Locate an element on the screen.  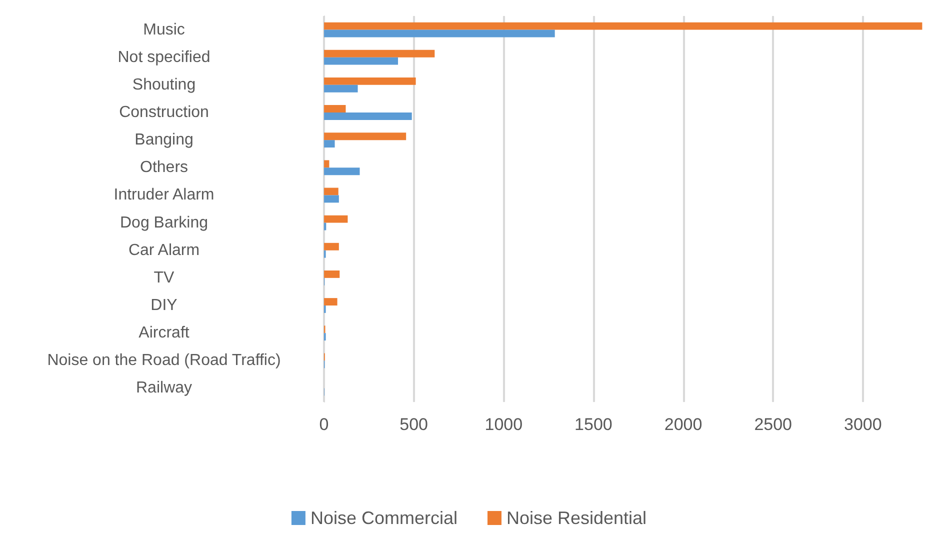
x-tick-label: 0 is located at coordinates (324, 424).